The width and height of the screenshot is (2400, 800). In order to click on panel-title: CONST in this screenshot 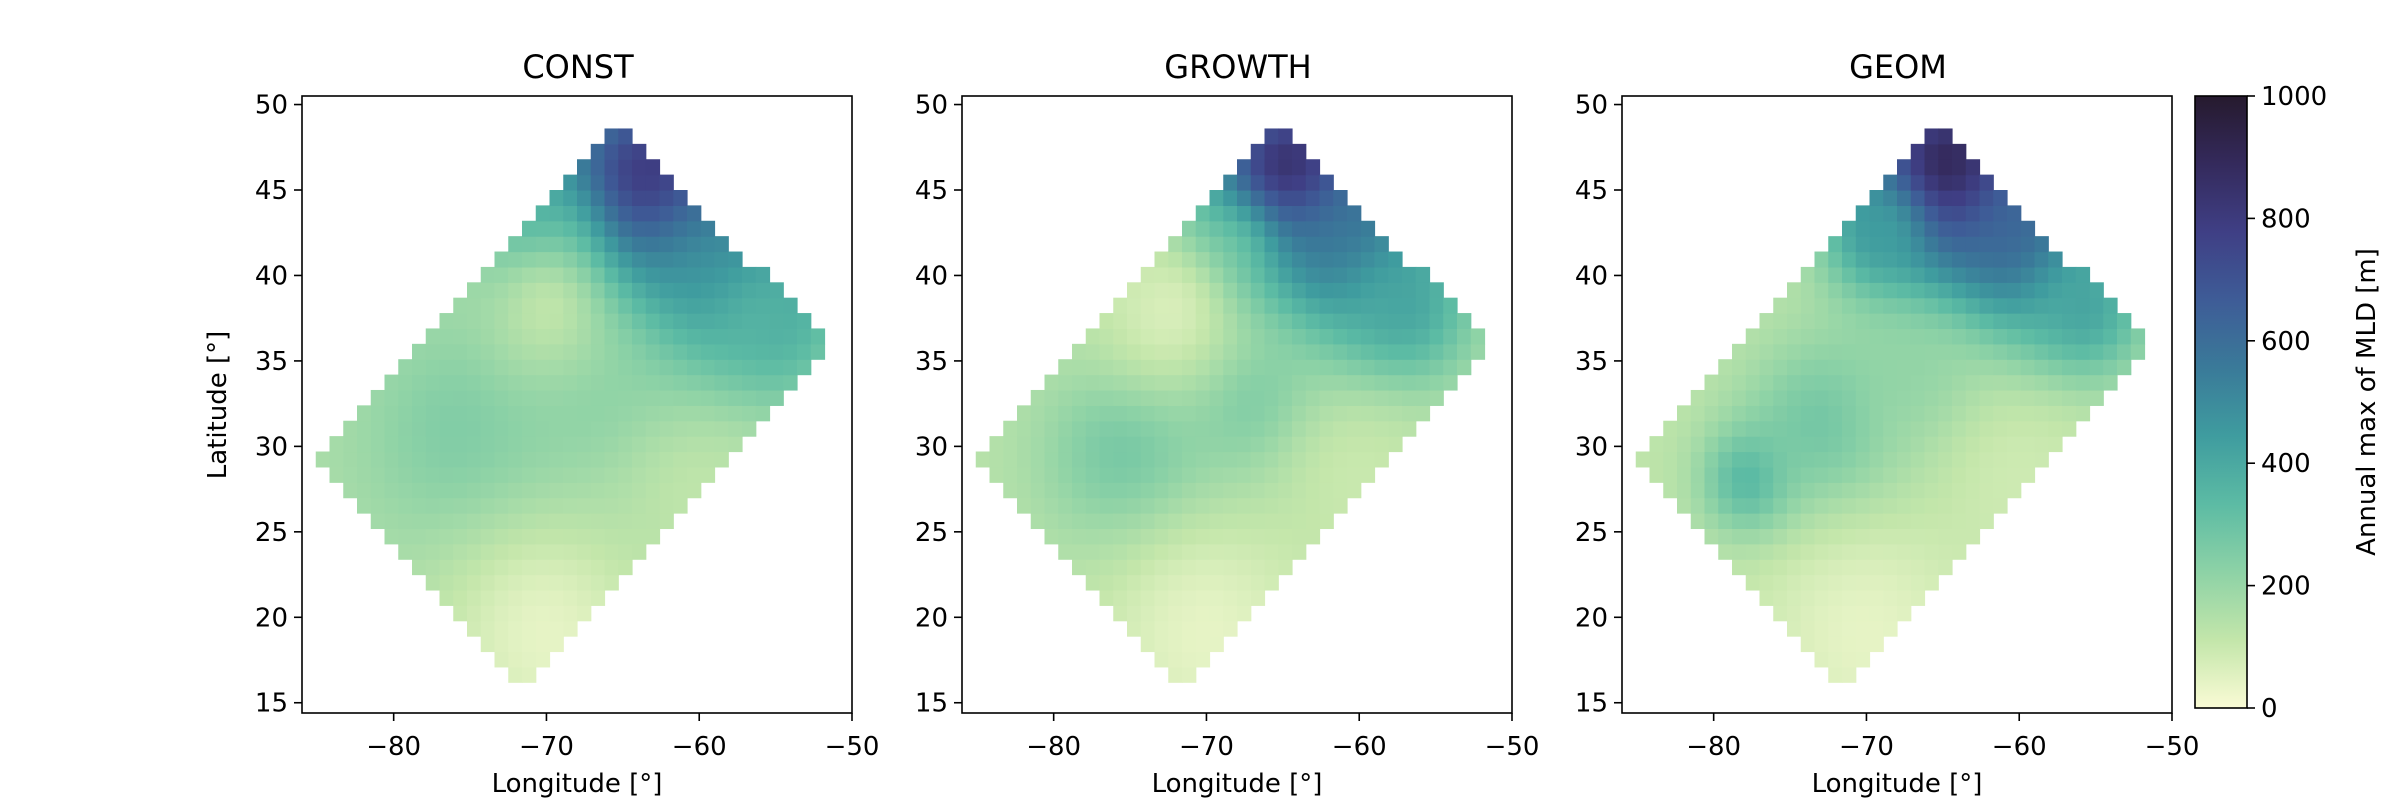, I will do `click(578, 67)`.